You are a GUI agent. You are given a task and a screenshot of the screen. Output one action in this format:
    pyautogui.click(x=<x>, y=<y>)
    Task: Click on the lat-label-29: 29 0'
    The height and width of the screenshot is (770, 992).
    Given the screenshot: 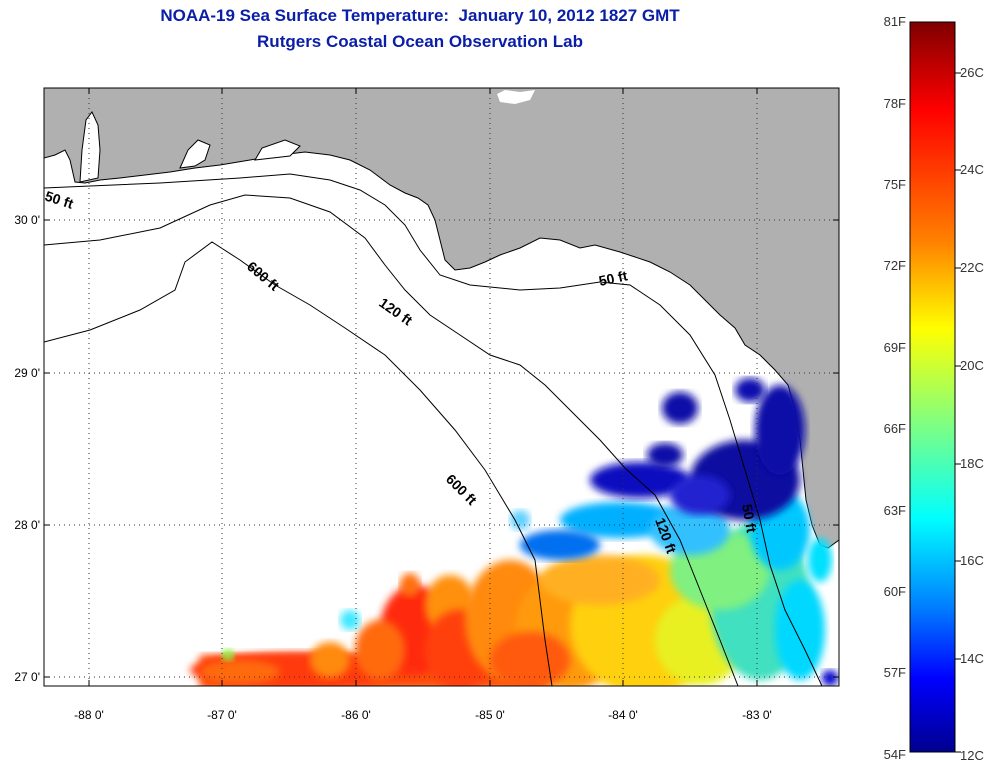 What is the action you would take?
    pyautogui.click(x=27, y=373)
    